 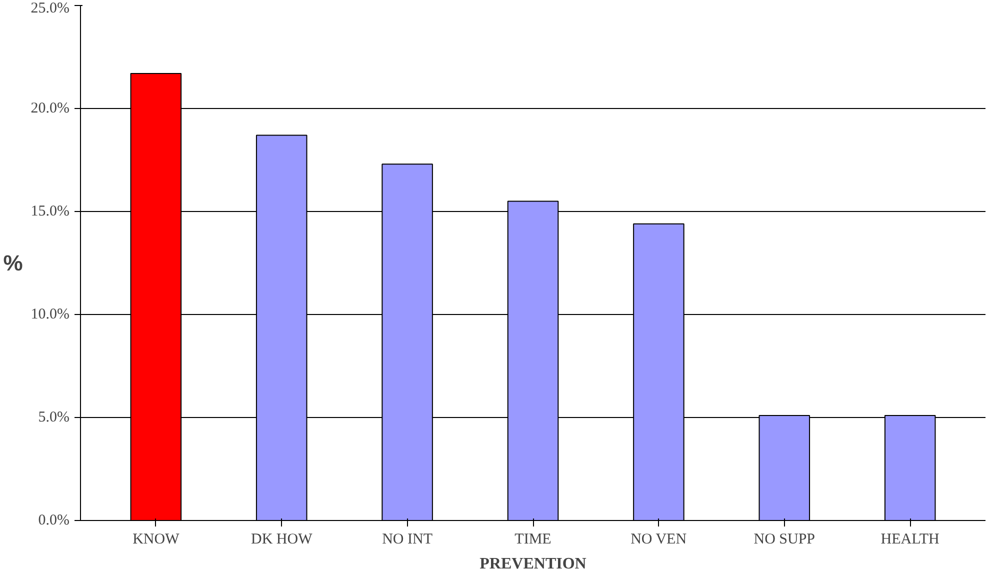 What do you see at coordinates (54, 520) in the screenshot?
I see `y-tick-label: 0.0%` at bounding box center [54, 520].